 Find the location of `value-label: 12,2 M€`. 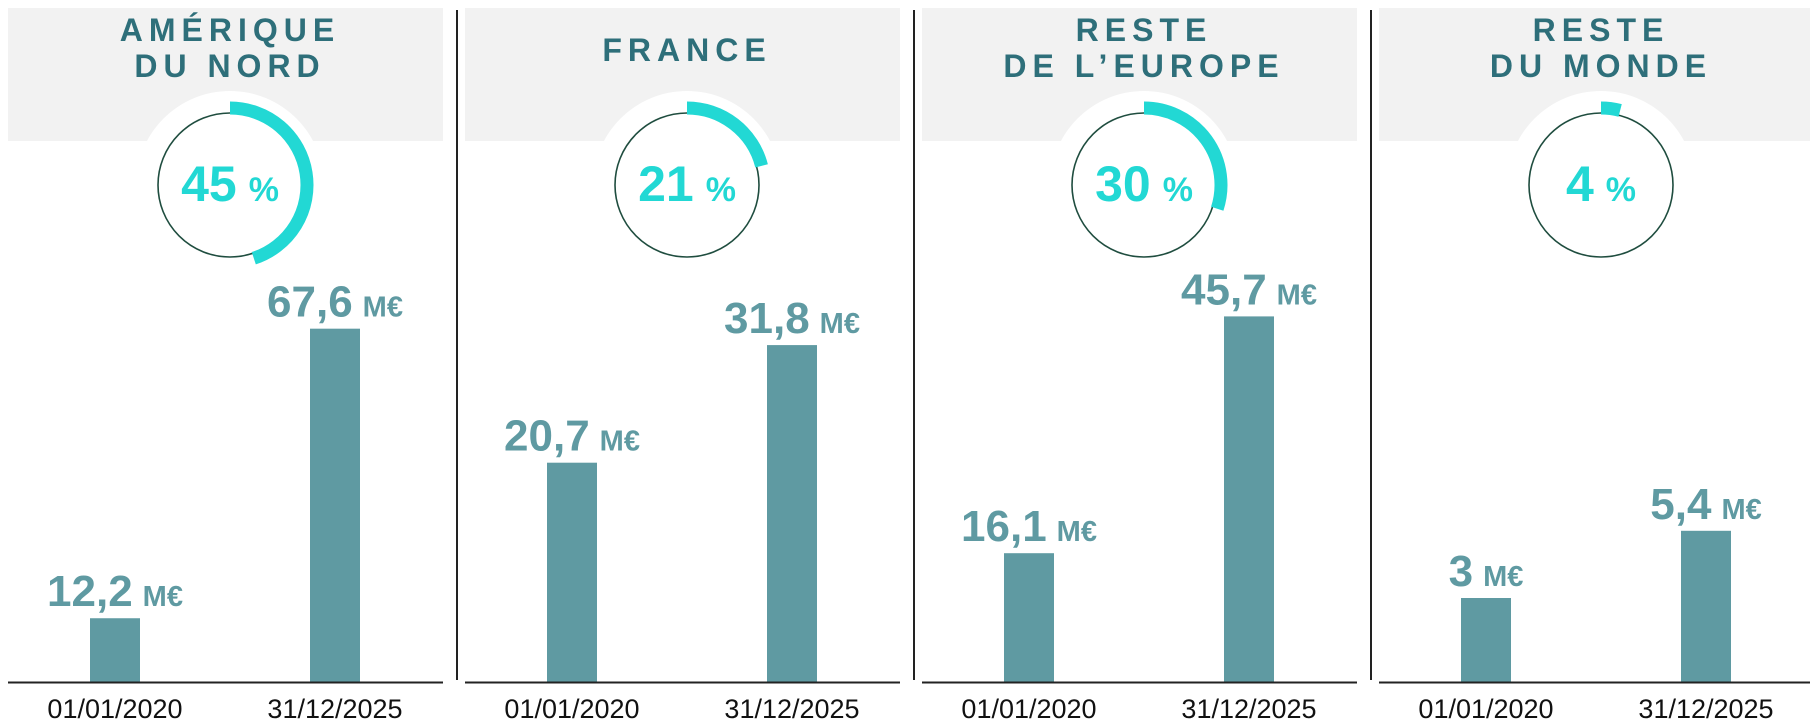

value-label: 12,2 M€ is located at coordinates (115, 591).